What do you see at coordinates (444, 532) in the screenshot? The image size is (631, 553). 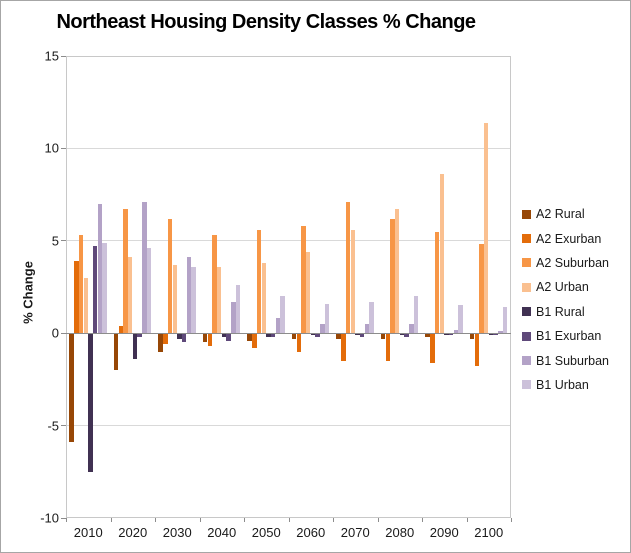 I see `x-tick-label-2090: 2090` at bounding box center [444, 532].